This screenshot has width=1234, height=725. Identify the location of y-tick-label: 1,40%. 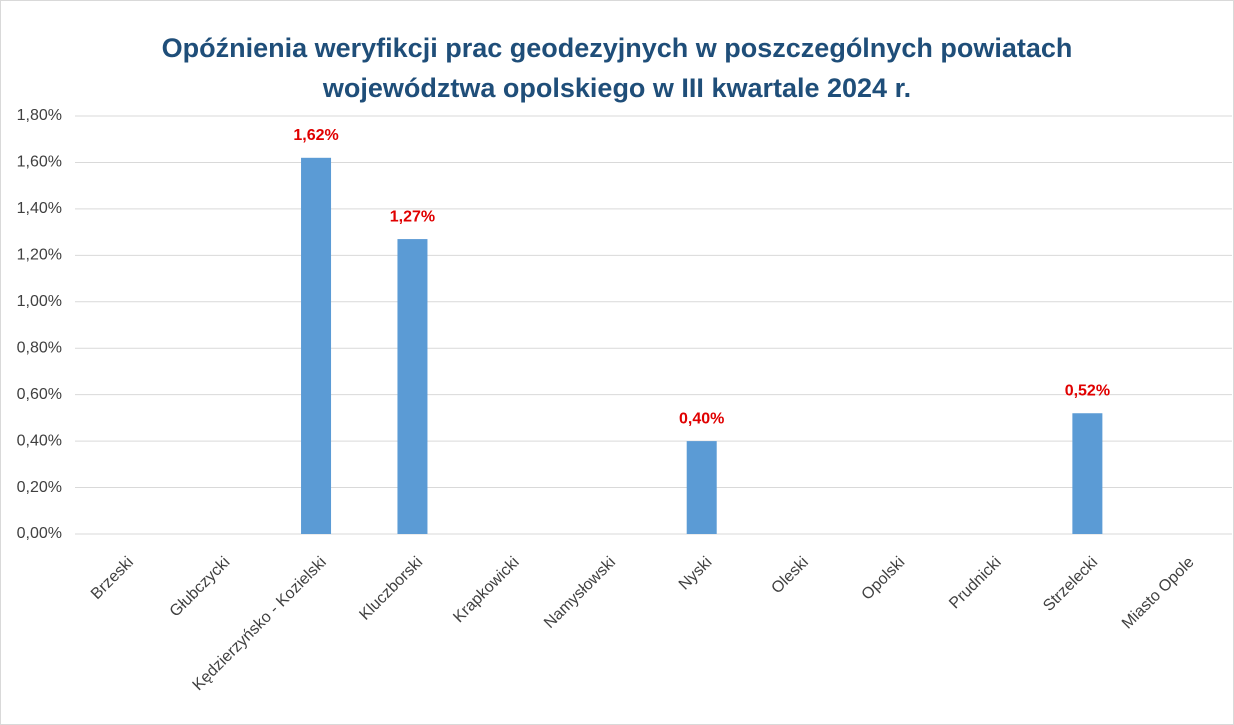
(39, 208).